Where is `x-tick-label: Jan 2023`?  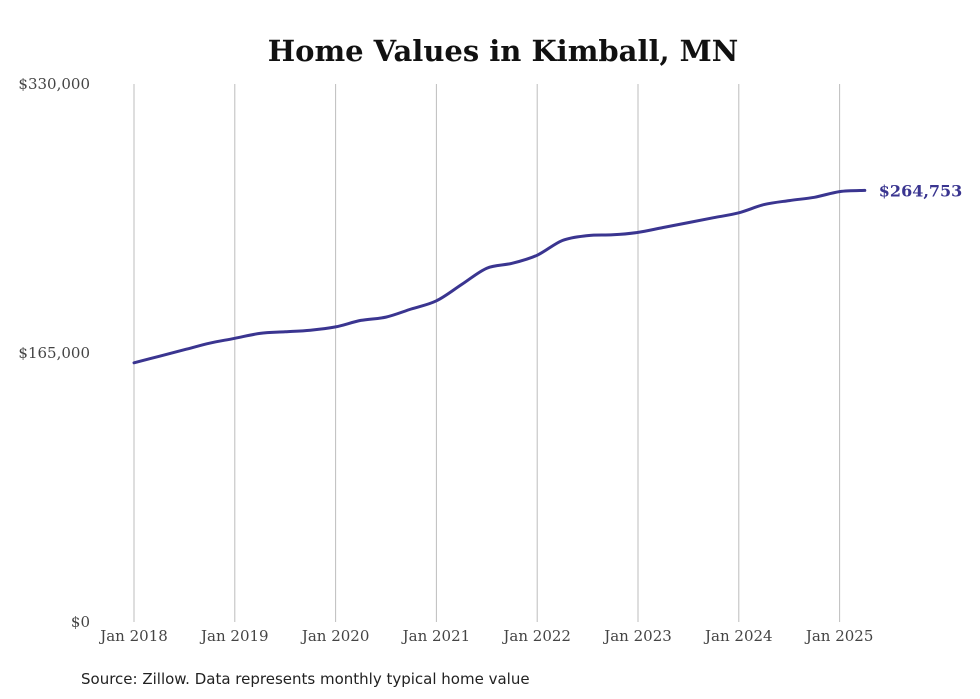 x-tick-label: Jan 2023 is located at coordinates (637, 636).